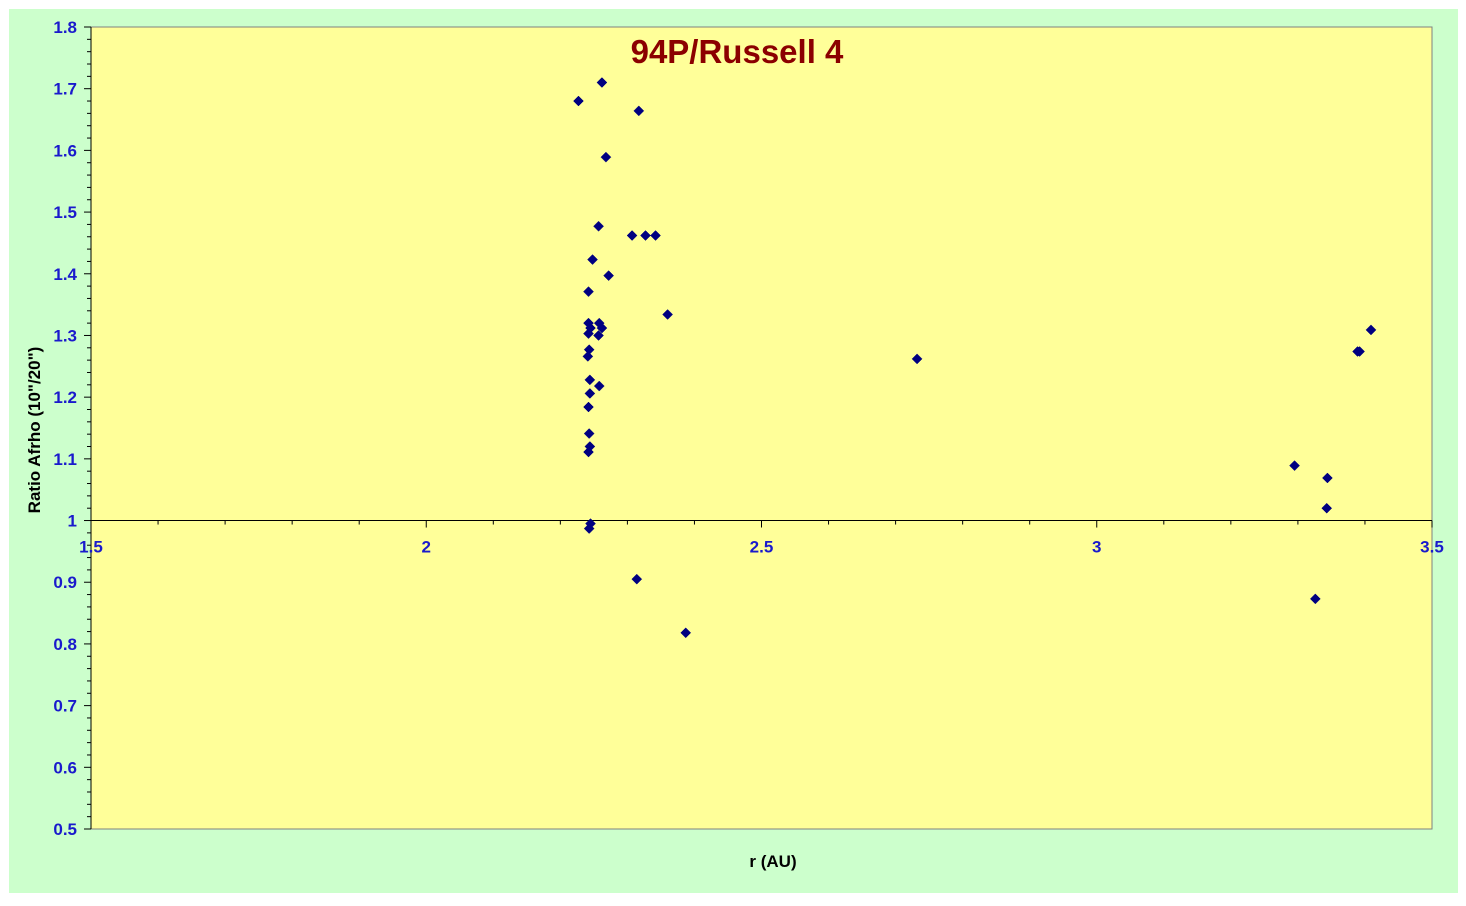 This screenshot has height=906, width=1466. What do you see at coordinates (65, 274) in the screenshot?
I see `y-tick-label: 1.4` at bounding box center [65, 274].